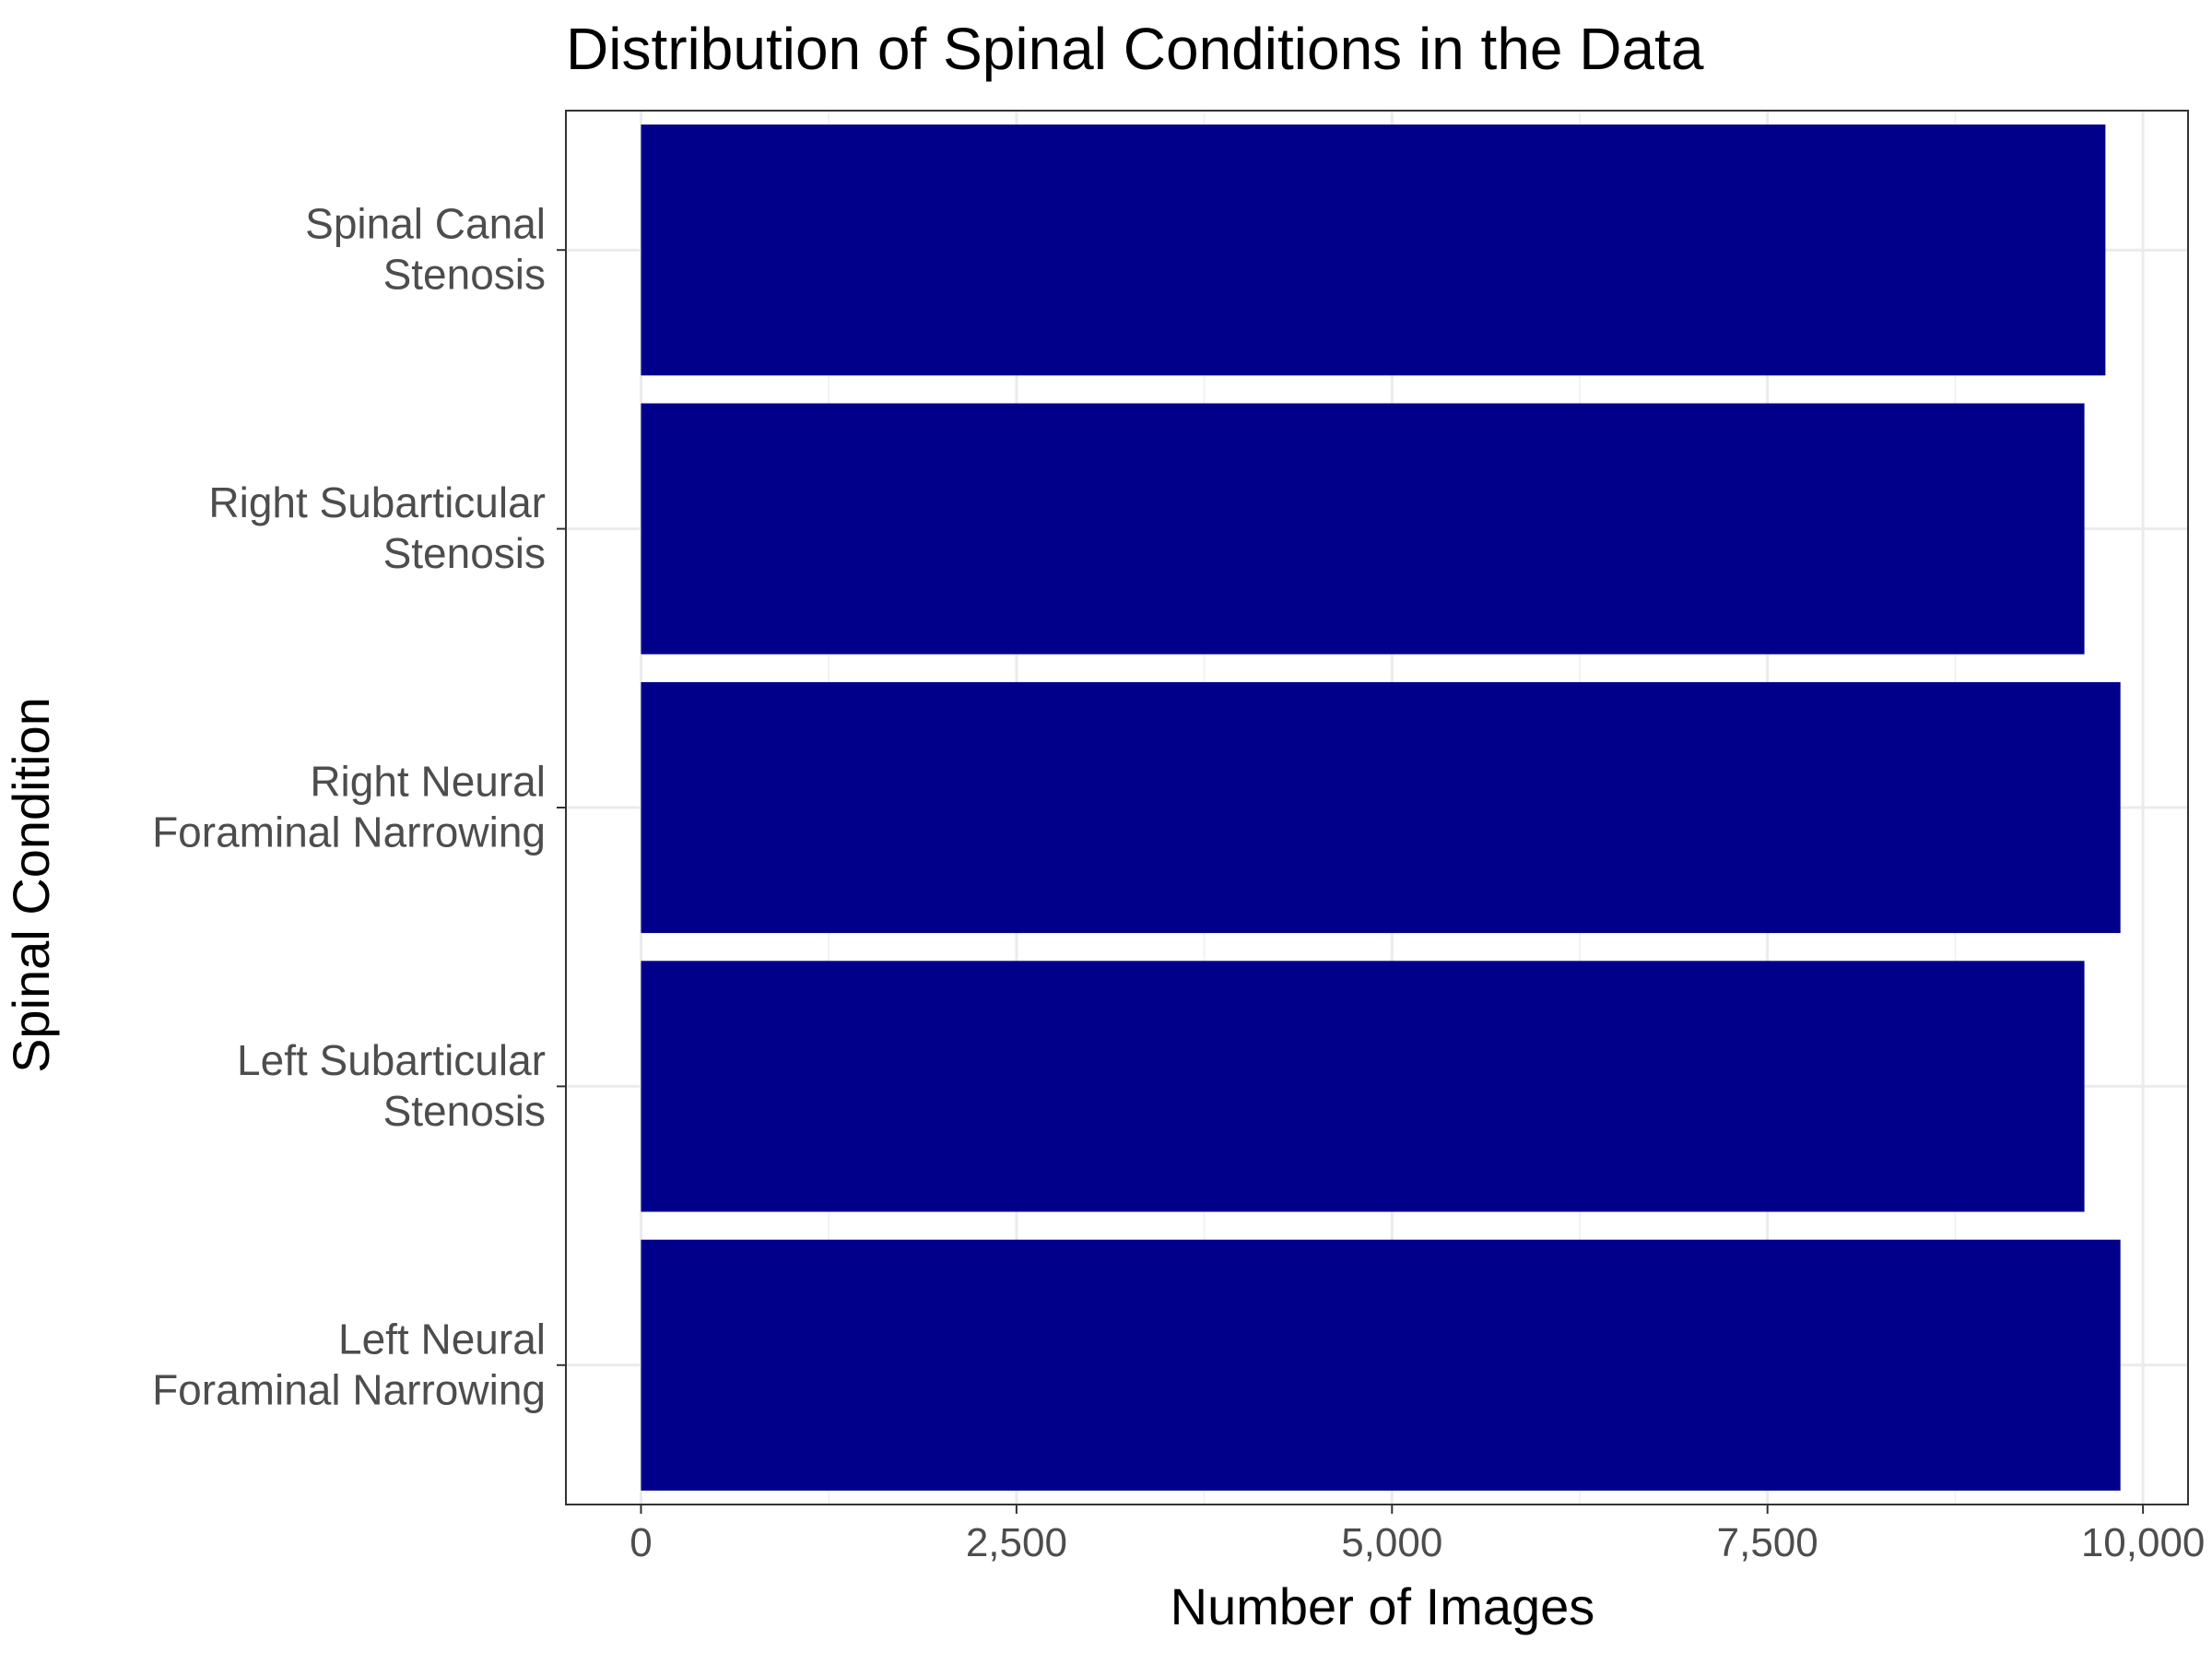  Describe the element at coordinates (442, 1339) in the screenshot. I see `y-tick-label: Left Neural` at that location.